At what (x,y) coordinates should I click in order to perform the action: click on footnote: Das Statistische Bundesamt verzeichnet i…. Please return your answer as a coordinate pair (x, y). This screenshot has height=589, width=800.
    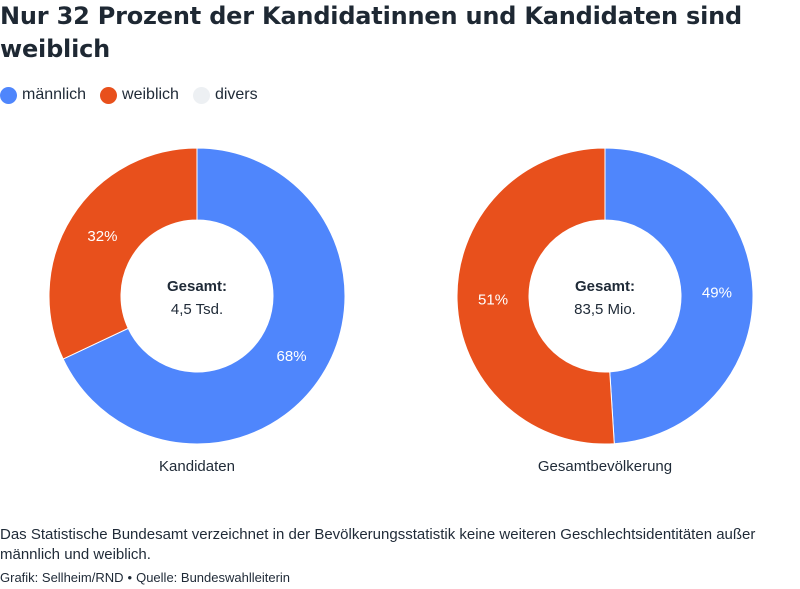
    Looking at the image, I should click on (378, 544).